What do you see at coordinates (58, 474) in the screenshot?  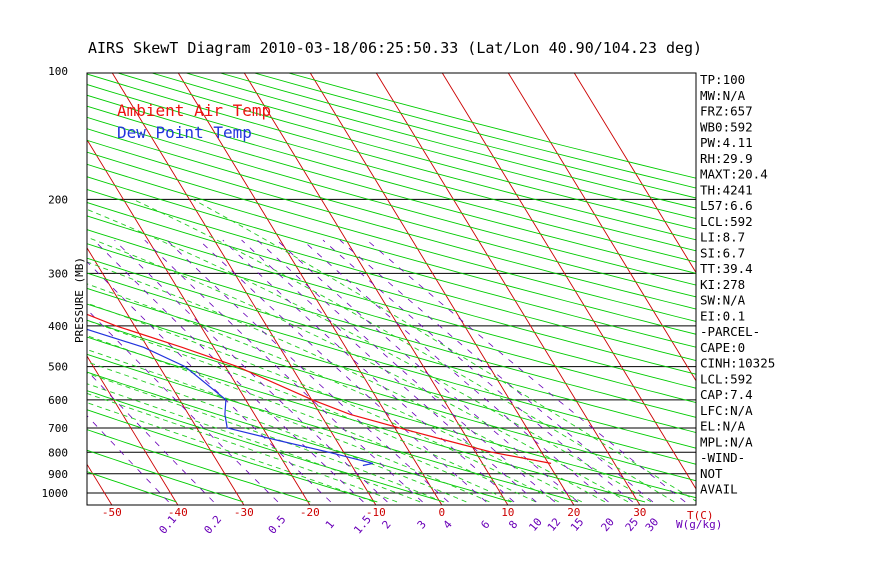 I see `pressure-tick-label: 900` at bounding box center [58, 474].